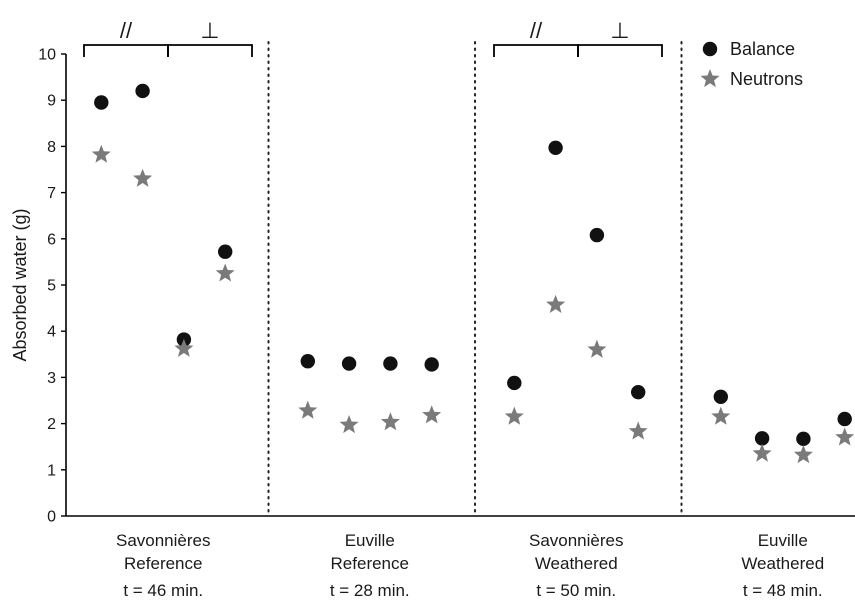 The image size is (855, 600). What do you see at coordinates (51, 101) in the screenshot?
I see `y-tick-label: 9` at bounding box center [51, 101].